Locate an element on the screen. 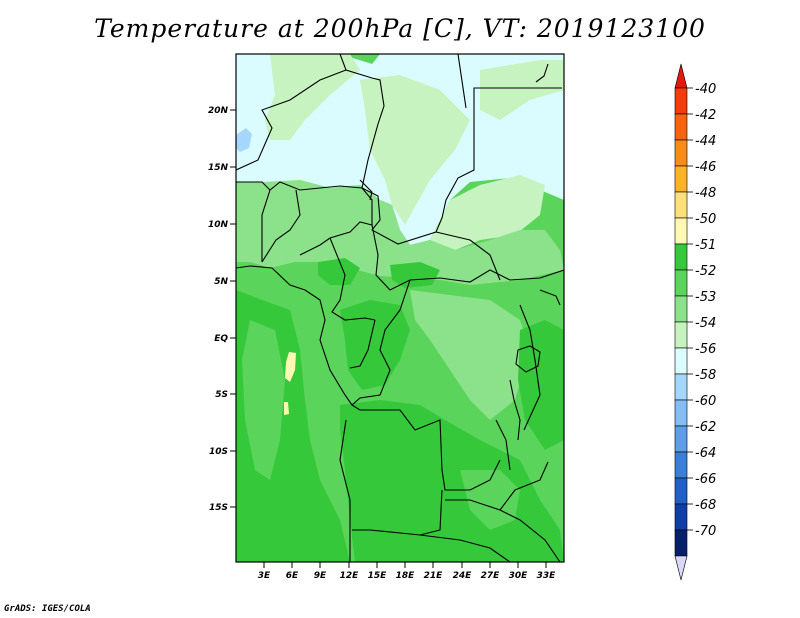 The width and height of the screenshot is (800, 618). lat-label: EQ is located at coordinates (221, 339).